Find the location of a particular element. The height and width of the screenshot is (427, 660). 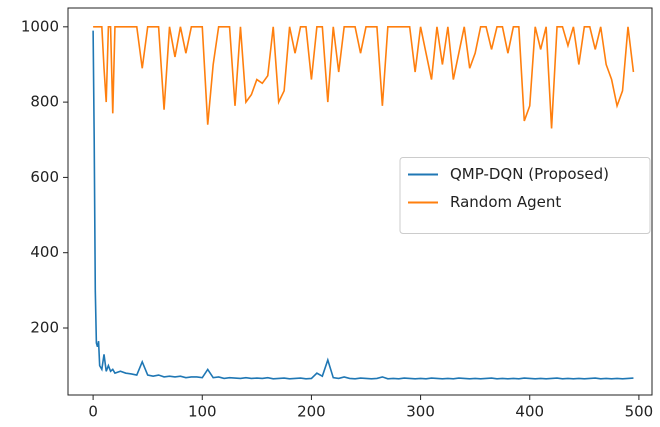

y-tick-label: 200 is located at coordinates (44, 327).